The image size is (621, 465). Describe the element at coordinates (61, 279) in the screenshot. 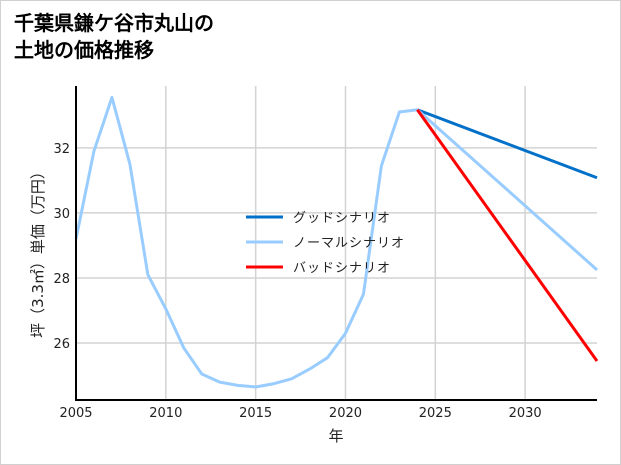

I see `y-tick-label: 28` at that location.